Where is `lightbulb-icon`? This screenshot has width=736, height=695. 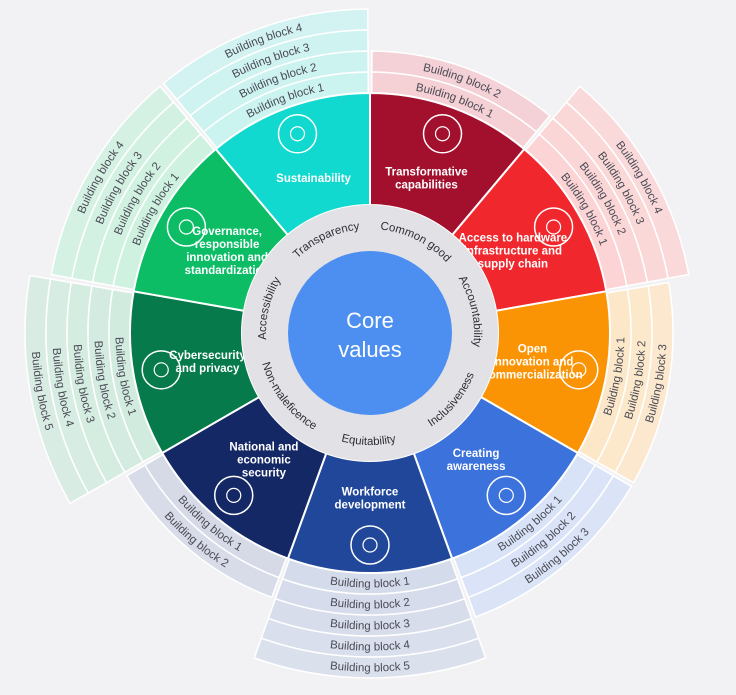
lightbulb-icon is located at coordinates (579, 370).